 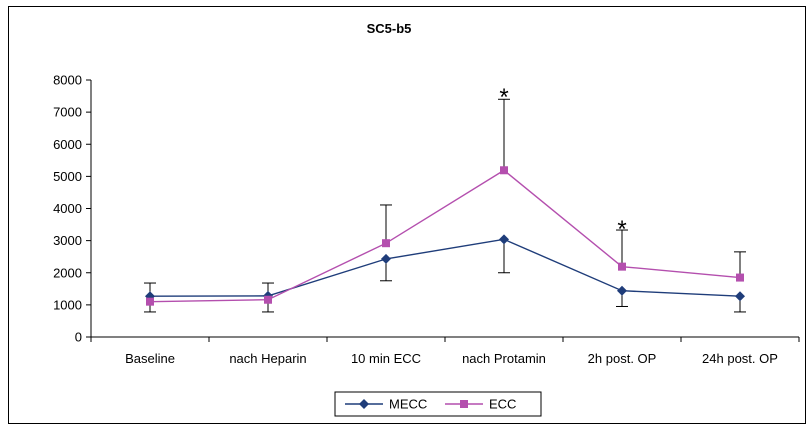 What do you see at coordinates (67, 80) in the screenshot?
I see `y-tick-label: 8000` at bounding box center [67, 80].